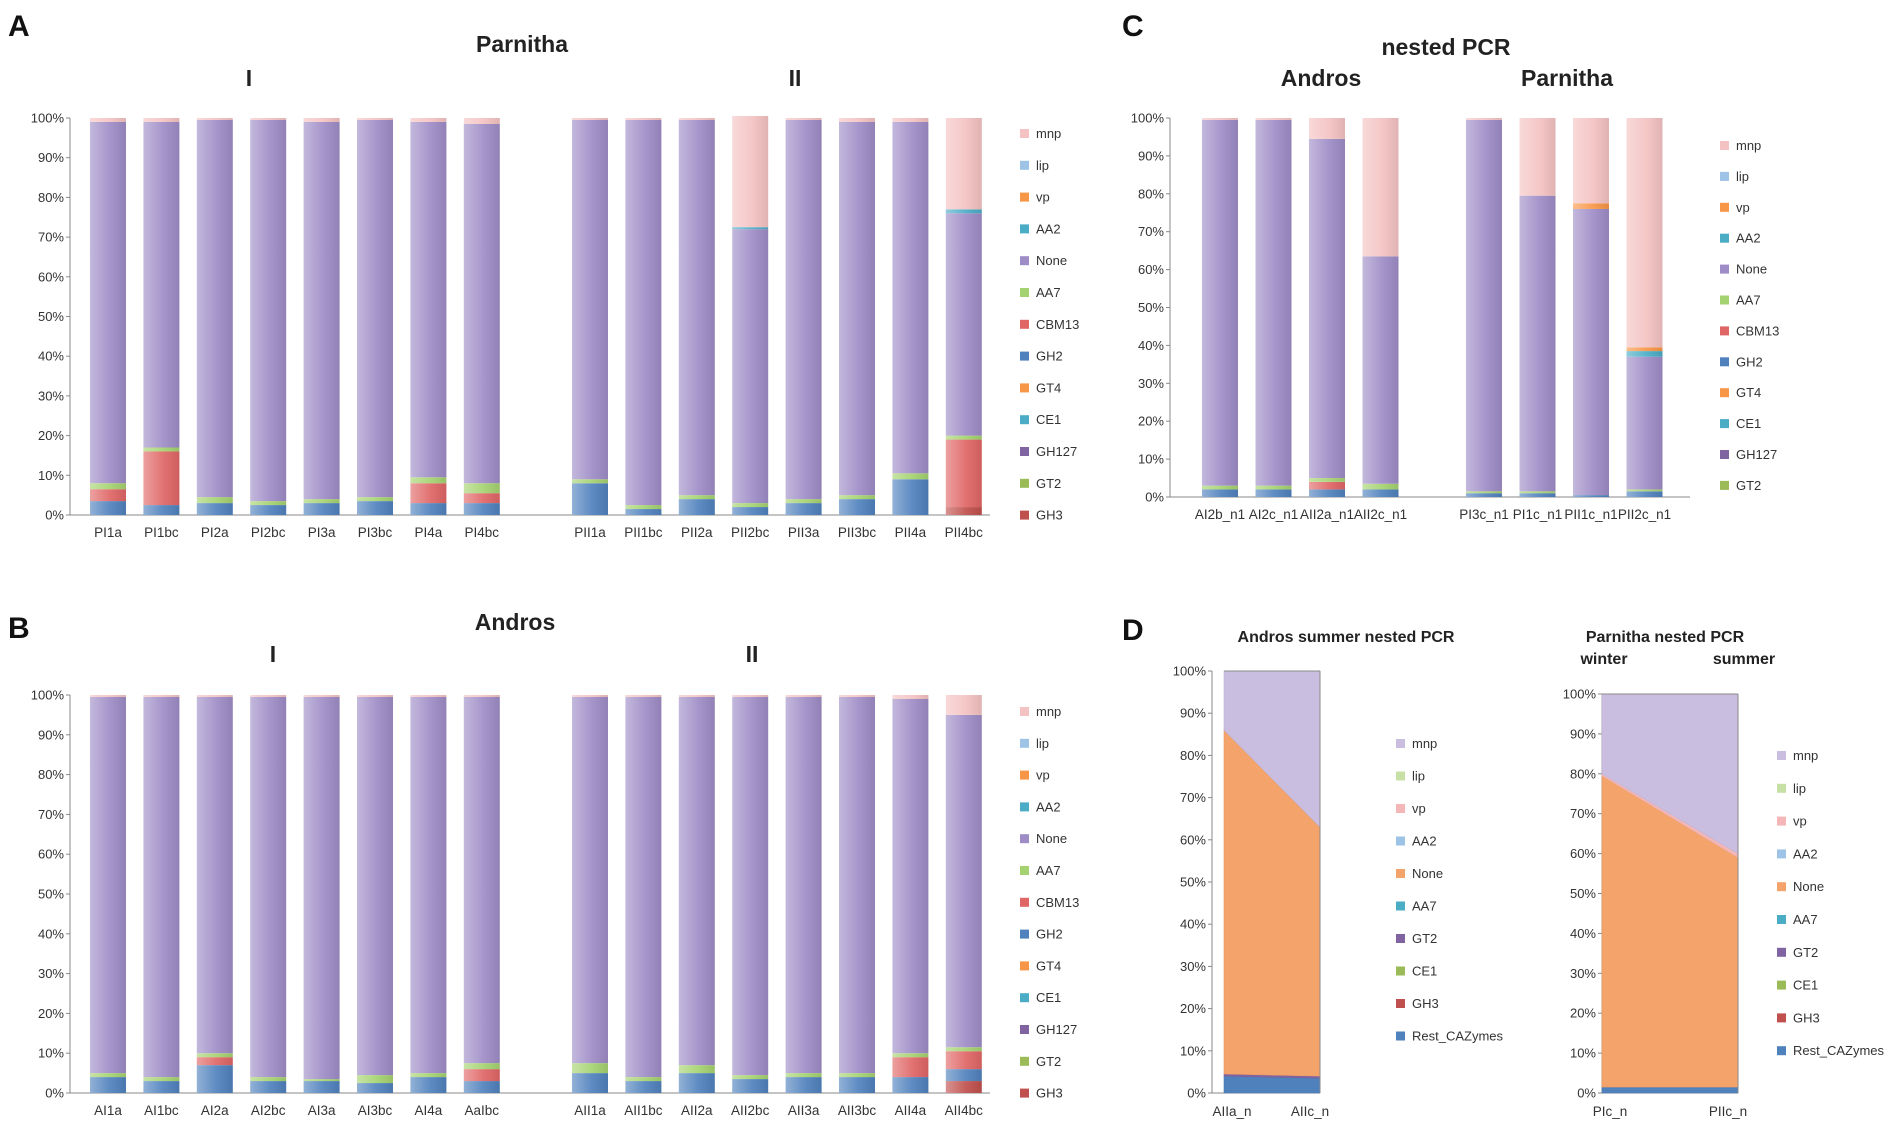  What do you see at coordinates (750, 1110) in the screenshot?
I see `panel-b-x-tick-label: AII2bc` at bounding box center [750, 1110].